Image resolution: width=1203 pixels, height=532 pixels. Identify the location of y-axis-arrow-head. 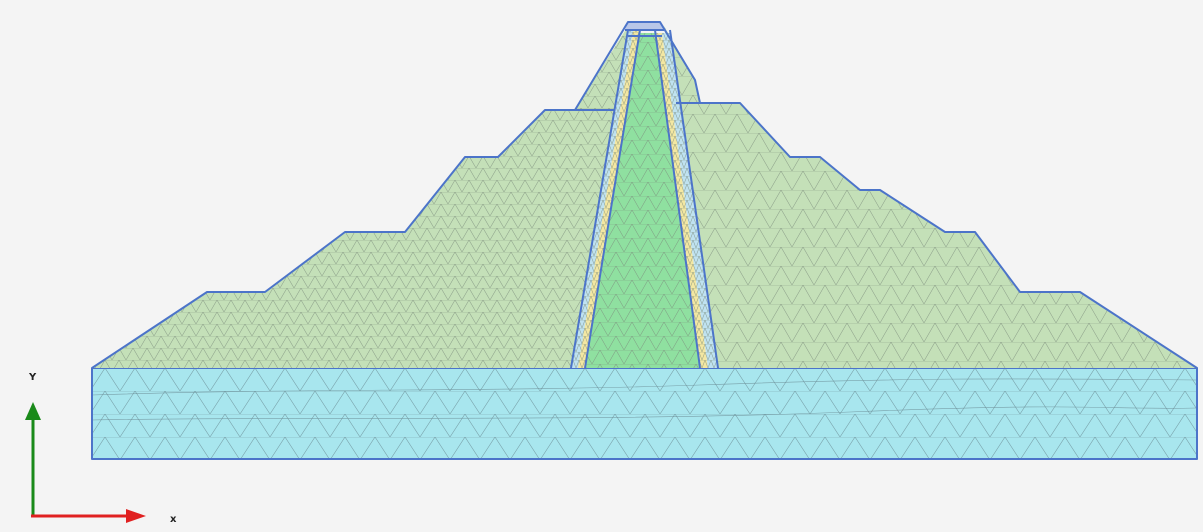
(33, 411).